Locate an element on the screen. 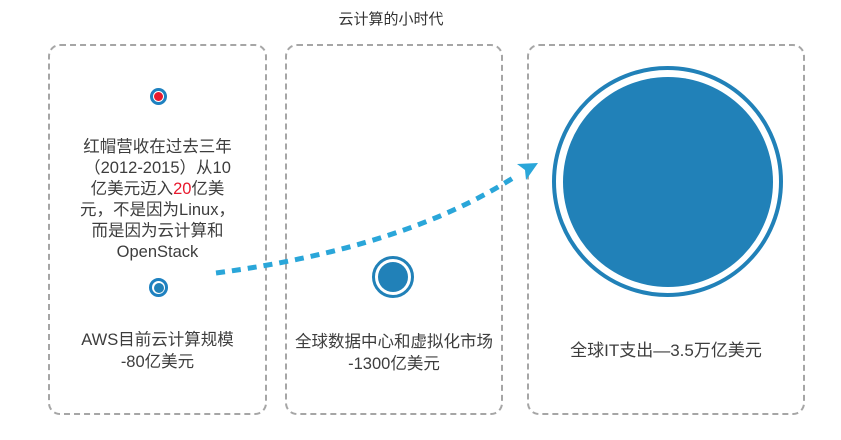 The height and width of the screenshot is (440, 841). large-bubble-core is located at coordinates (667, 181).